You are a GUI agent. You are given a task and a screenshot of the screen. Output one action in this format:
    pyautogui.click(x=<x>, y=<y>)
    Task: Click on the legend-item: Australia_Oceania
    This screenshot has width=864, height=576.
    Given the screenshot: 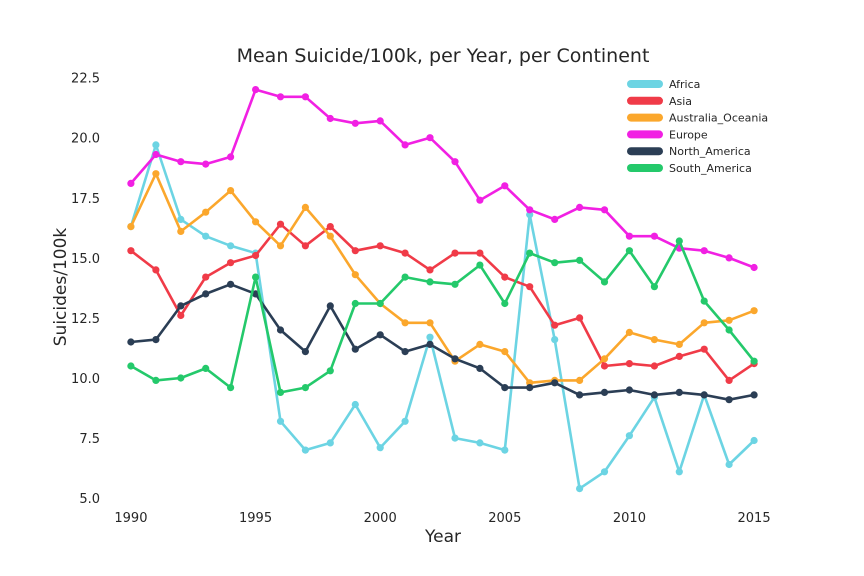 What is the action you would take?
    pyautogui.click(x=697, y=118)
    